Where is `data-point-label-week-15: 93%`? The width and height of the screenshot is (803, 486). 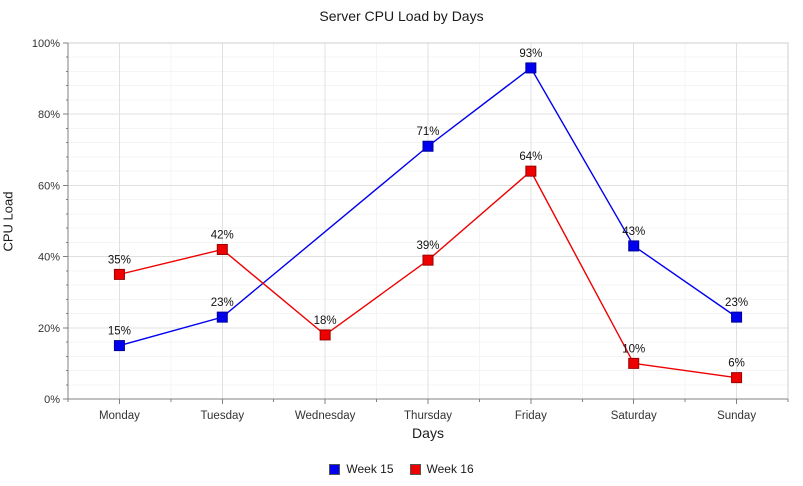 data-point-label-week-15: 93% is located at coordinates (530, 54).